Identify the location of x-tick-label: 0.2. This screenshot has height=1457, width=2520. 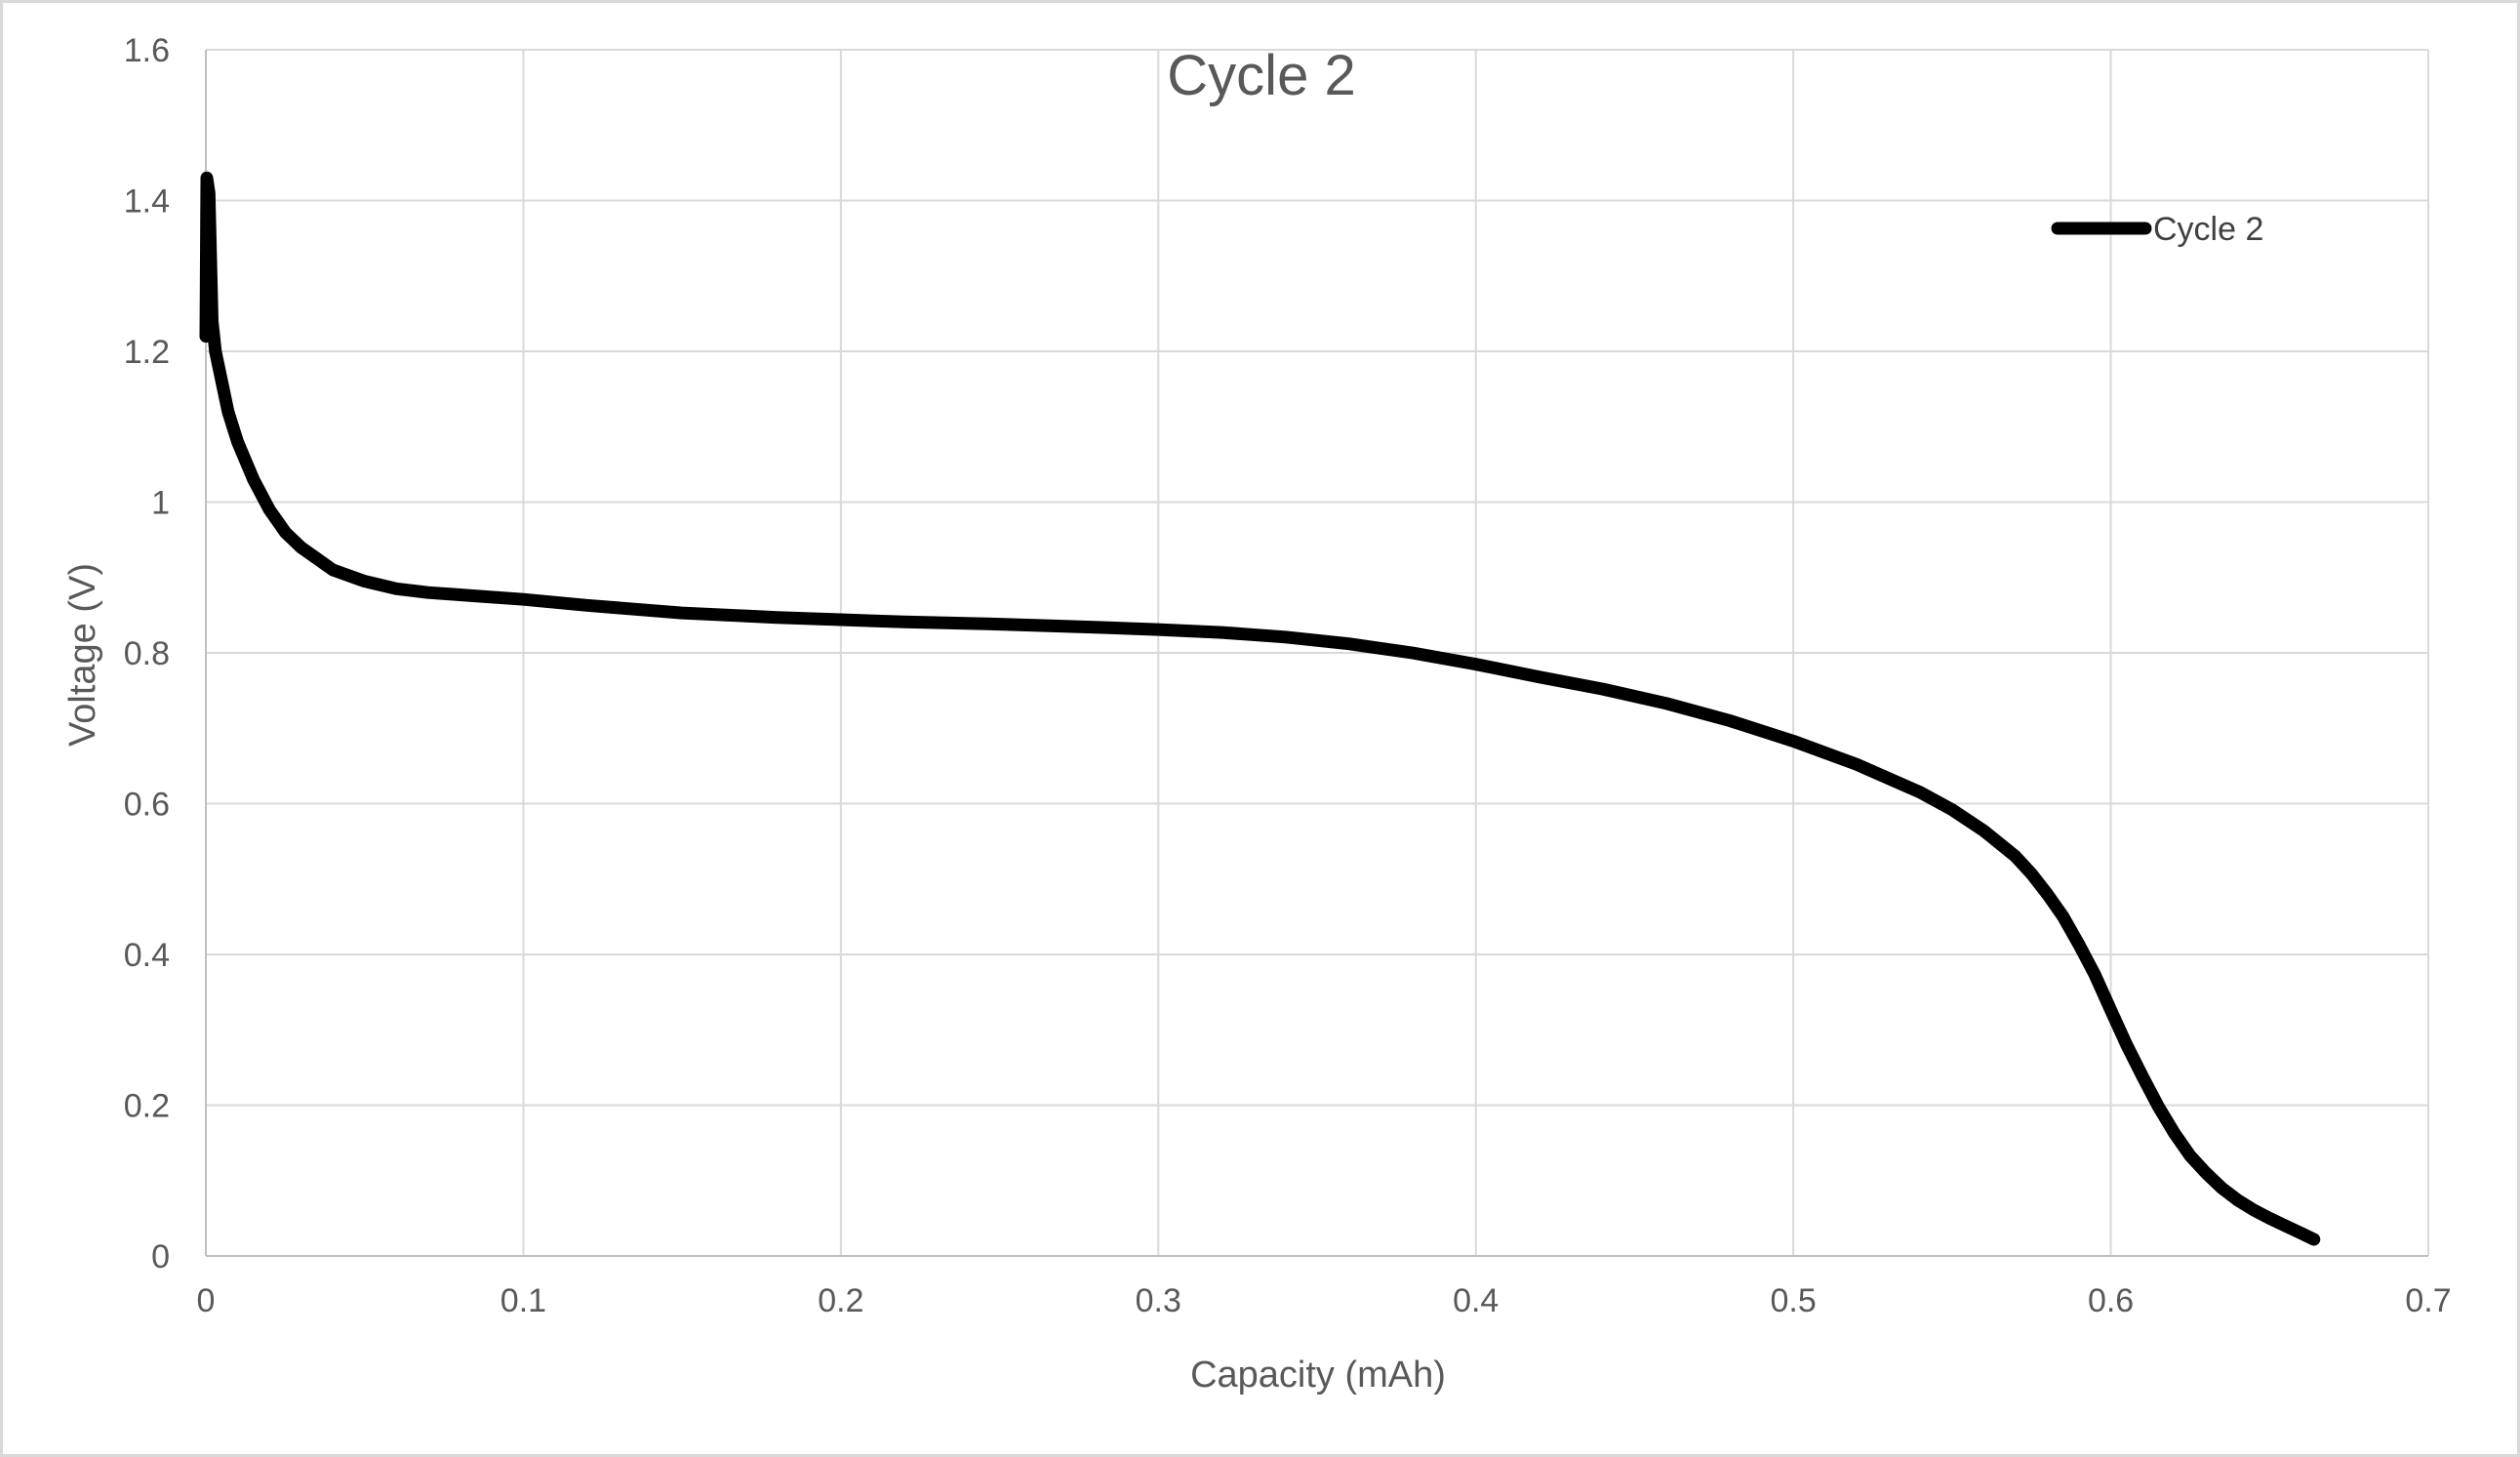
(840, 1300).